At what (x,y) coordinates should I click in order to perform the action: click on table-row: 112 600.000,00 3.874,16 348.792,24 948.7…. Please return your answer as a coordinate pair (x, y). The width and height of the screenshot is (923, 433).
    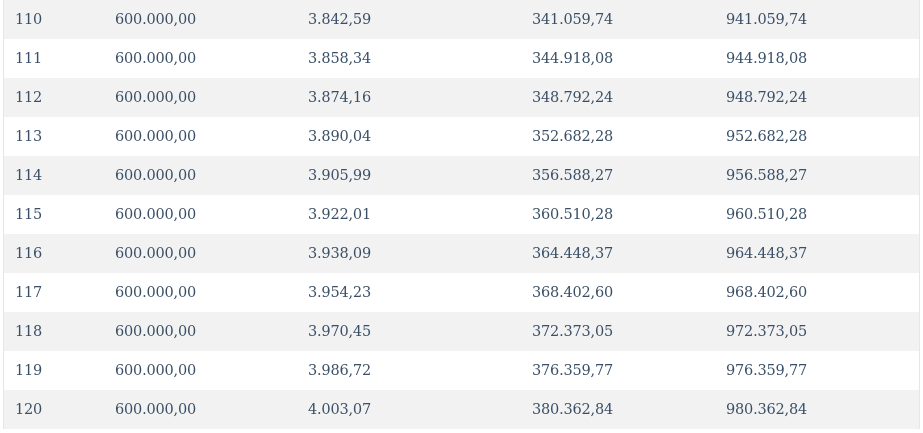
    Looking at the image, I should click on (461, 97).